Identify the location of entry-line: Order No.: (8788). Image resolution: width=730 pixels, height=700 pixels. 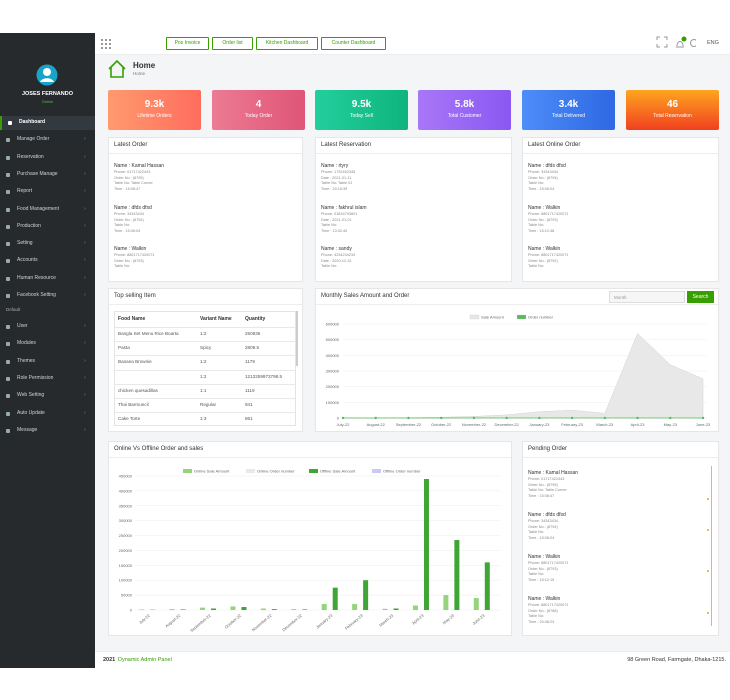
(543, 610).